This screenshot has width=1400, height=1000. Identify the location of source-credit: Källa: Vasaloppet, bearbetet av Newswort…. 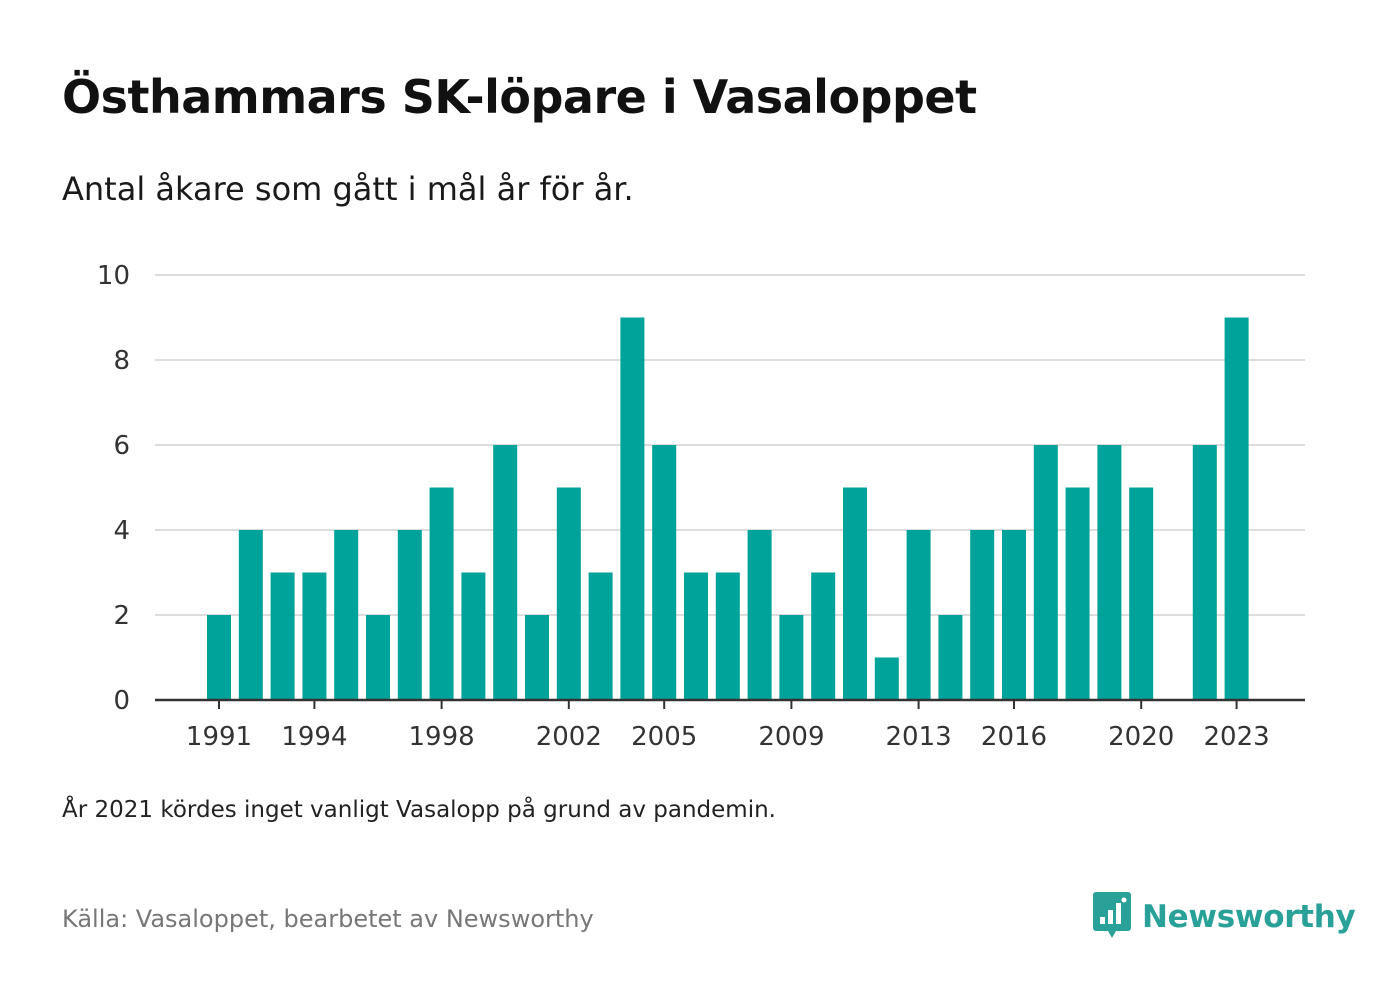
(328, 919).